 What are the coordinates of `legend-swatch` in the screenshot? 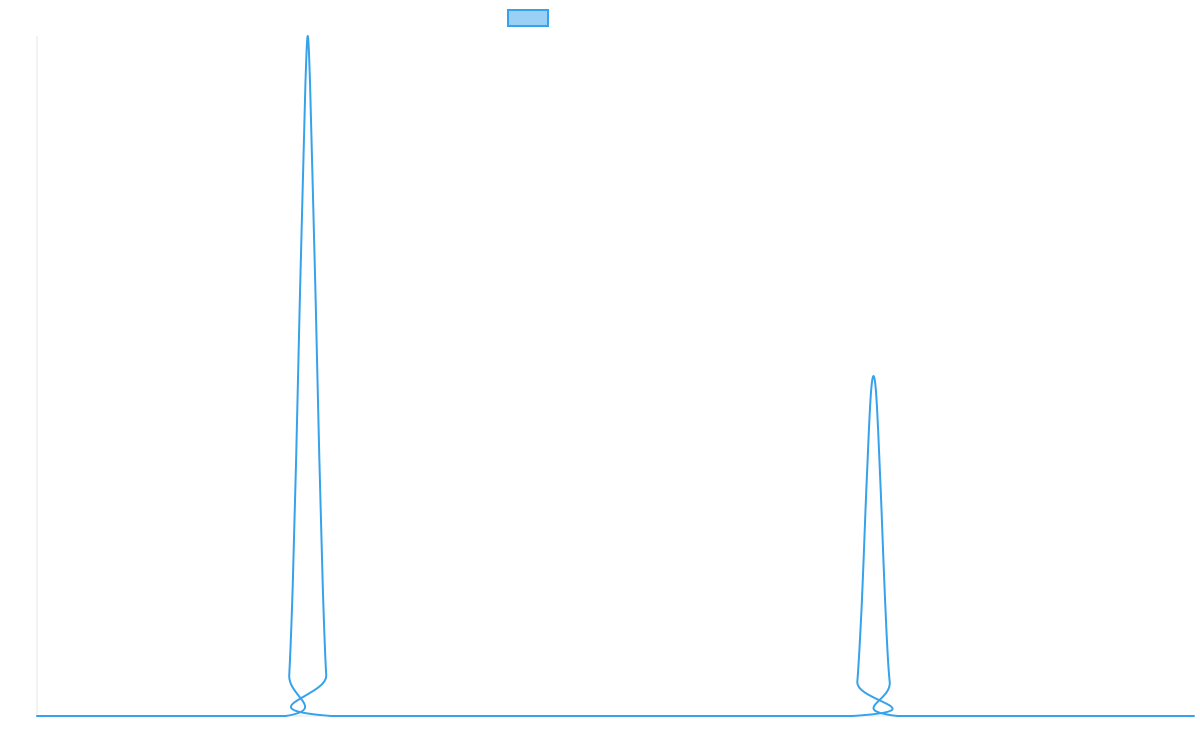 It's located at (528, 18).